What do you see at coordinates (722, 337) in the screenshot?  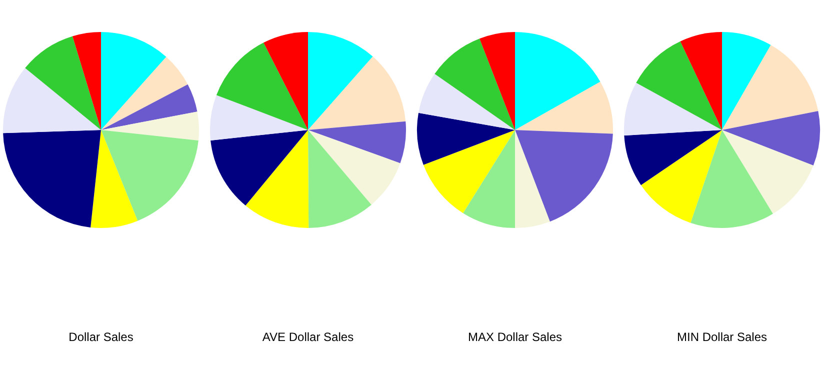 I see `text: MIN Dollar Sales` at bounding box center [722, 337].